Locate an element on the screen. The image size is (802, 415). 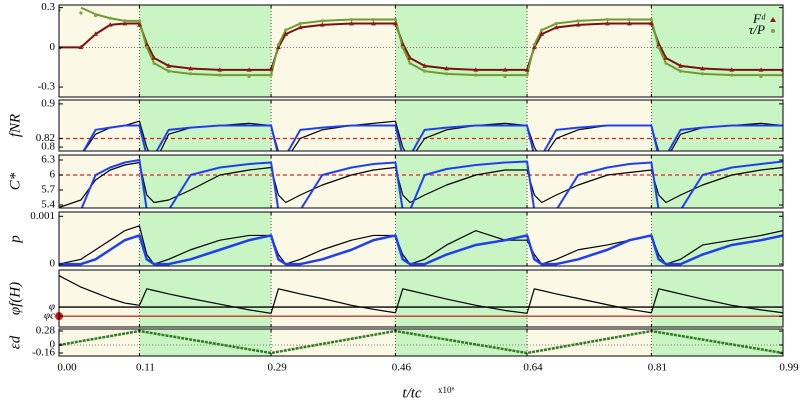
y-tick-label: 0 is located at coordinates (53, 345).